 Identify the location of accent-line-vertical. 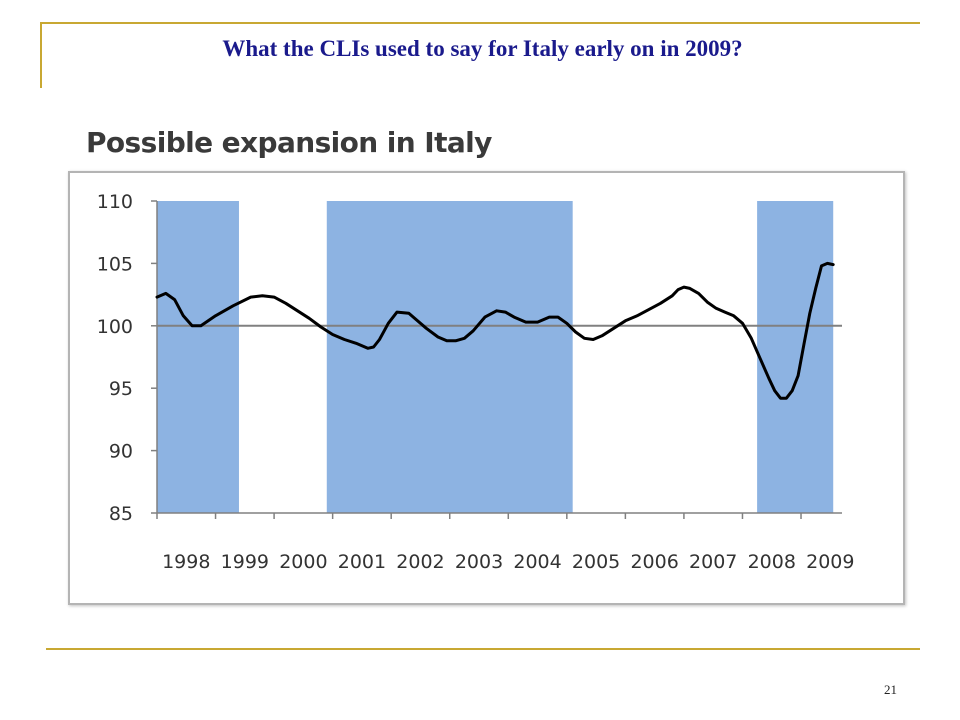
(41, 55).